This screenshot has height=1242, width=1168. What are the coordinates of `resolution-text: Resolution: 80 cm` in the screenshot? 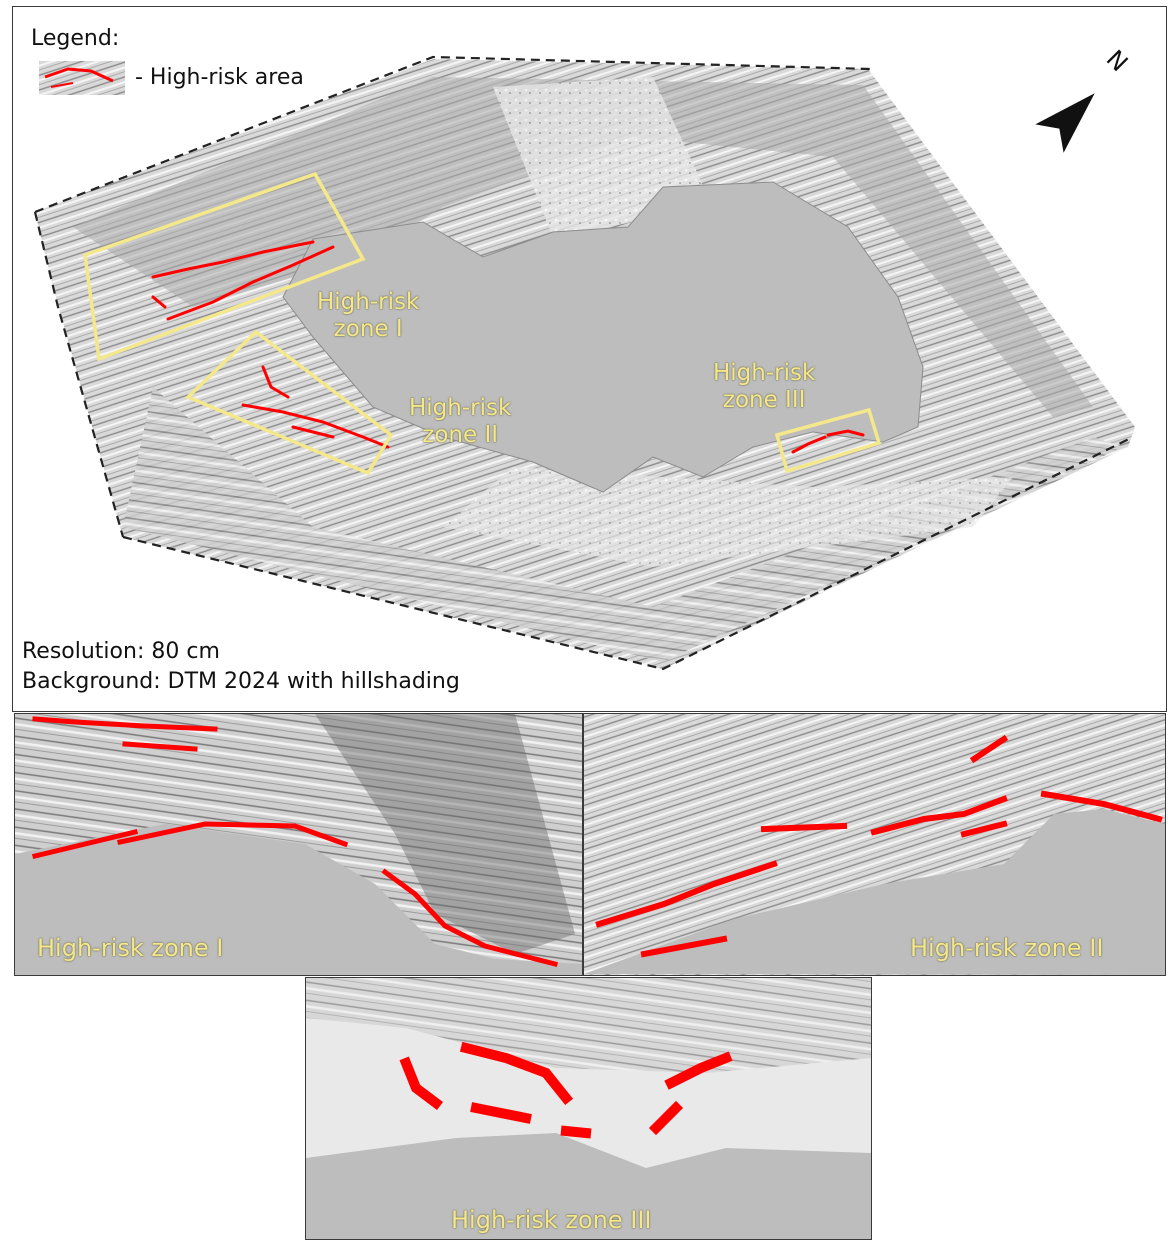 It's located at (121, 651).